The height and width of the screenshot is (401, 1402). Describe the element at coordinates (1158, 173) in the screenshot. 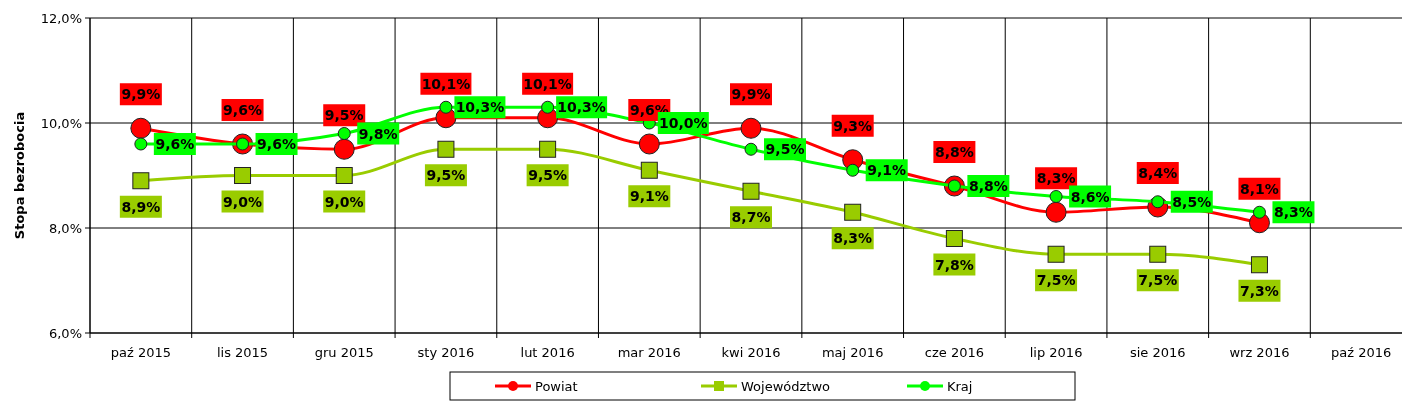

I see `data-label: 8,4%` at that location.